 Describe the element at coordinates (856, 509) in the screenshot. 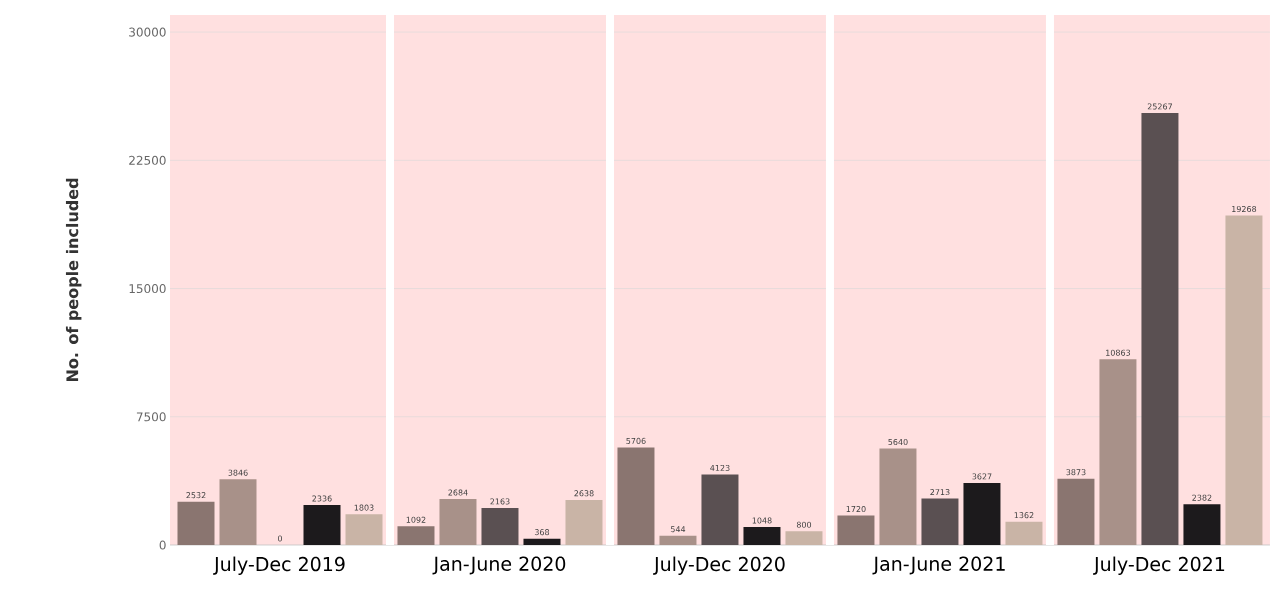

I see `data-label: 1720` at that location.